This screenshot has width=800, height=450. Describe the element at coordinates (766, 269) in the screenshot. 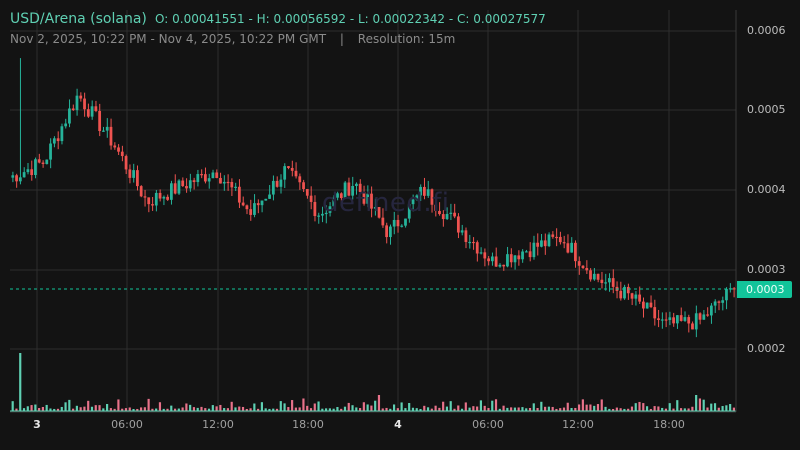

I see `price-tick-label: 0.0003` at that location.